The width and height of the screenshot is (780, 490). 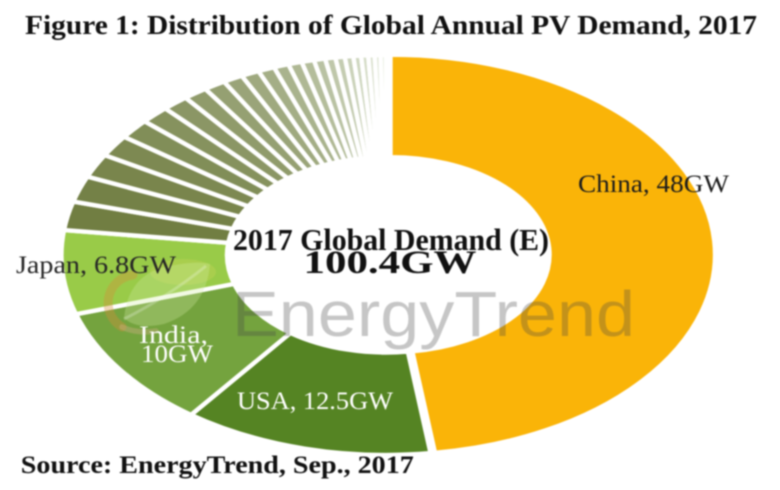 I want to click on svg-text: 10GW, so click(x=177, y=354).